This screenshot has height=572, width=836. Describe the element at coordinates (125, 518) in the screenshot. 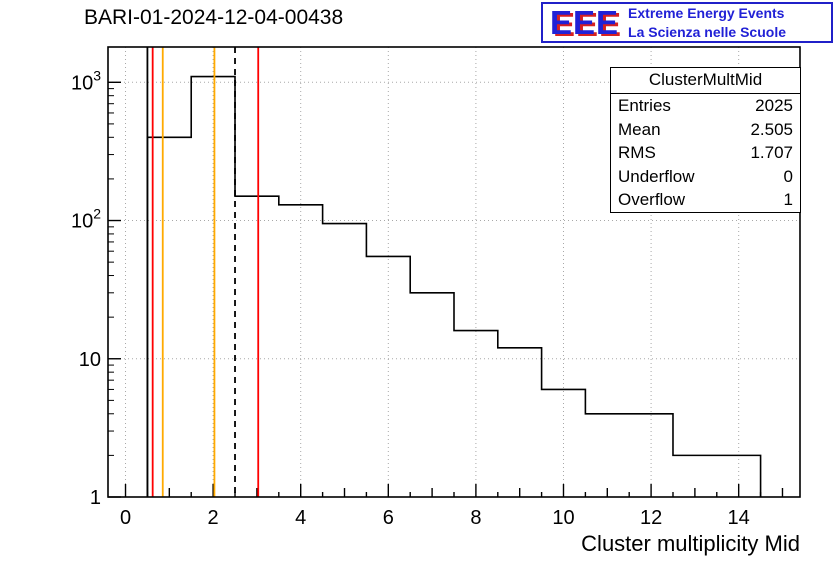

I see `x-tick-label: 0` at that location.